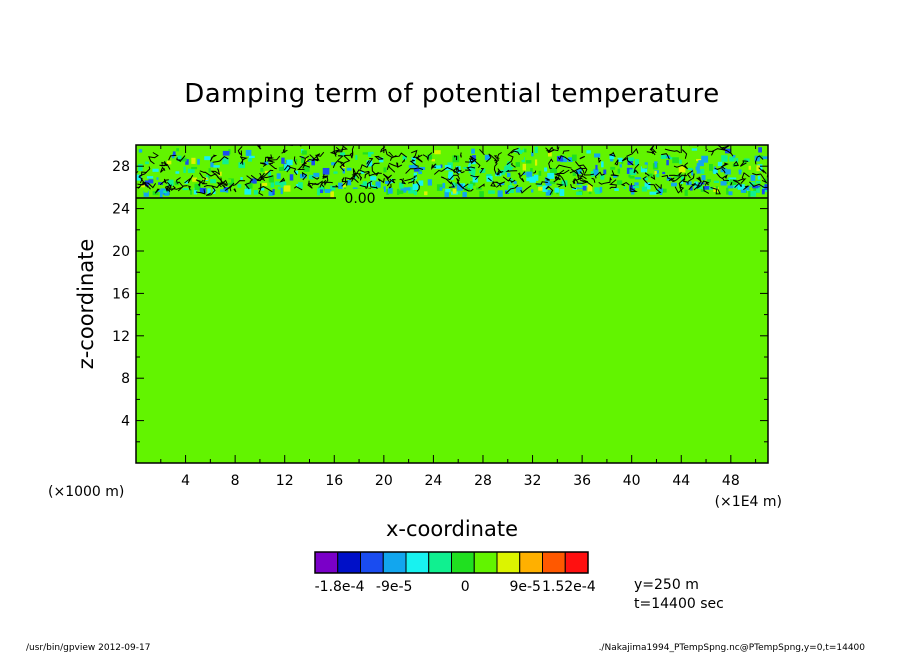  Describe the element at coordinates (451, 94) in the screenshot. I see `chart-title: Damping term of potential temperature` at that location.